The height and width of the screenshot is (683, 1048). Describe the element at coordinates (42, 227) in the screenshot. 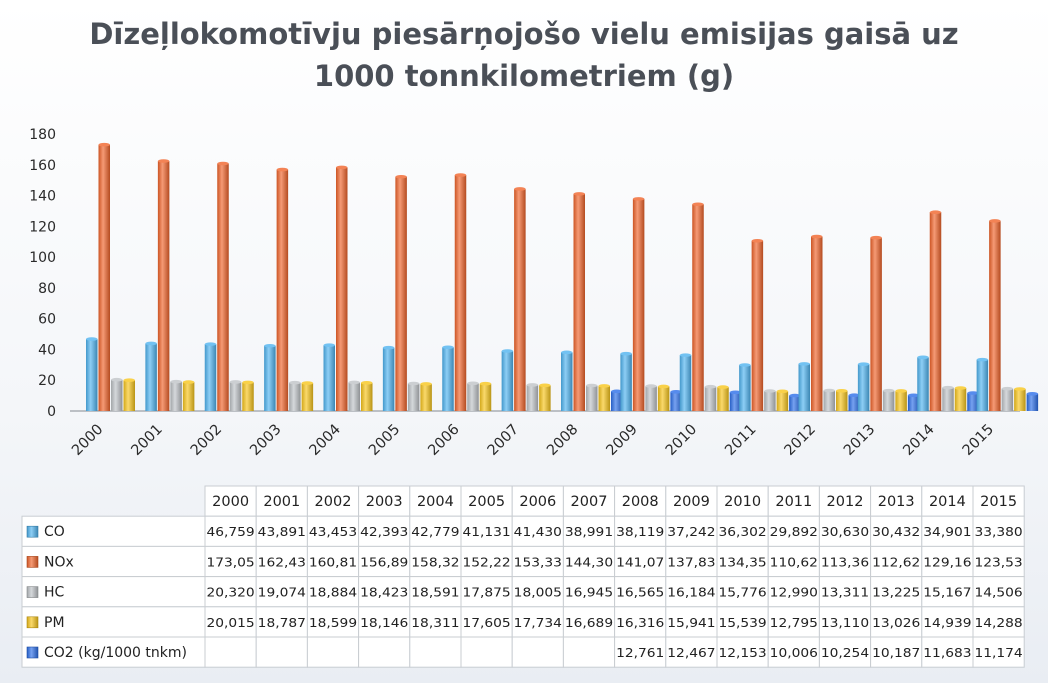

I see `y-tick-label: 120` at that location.